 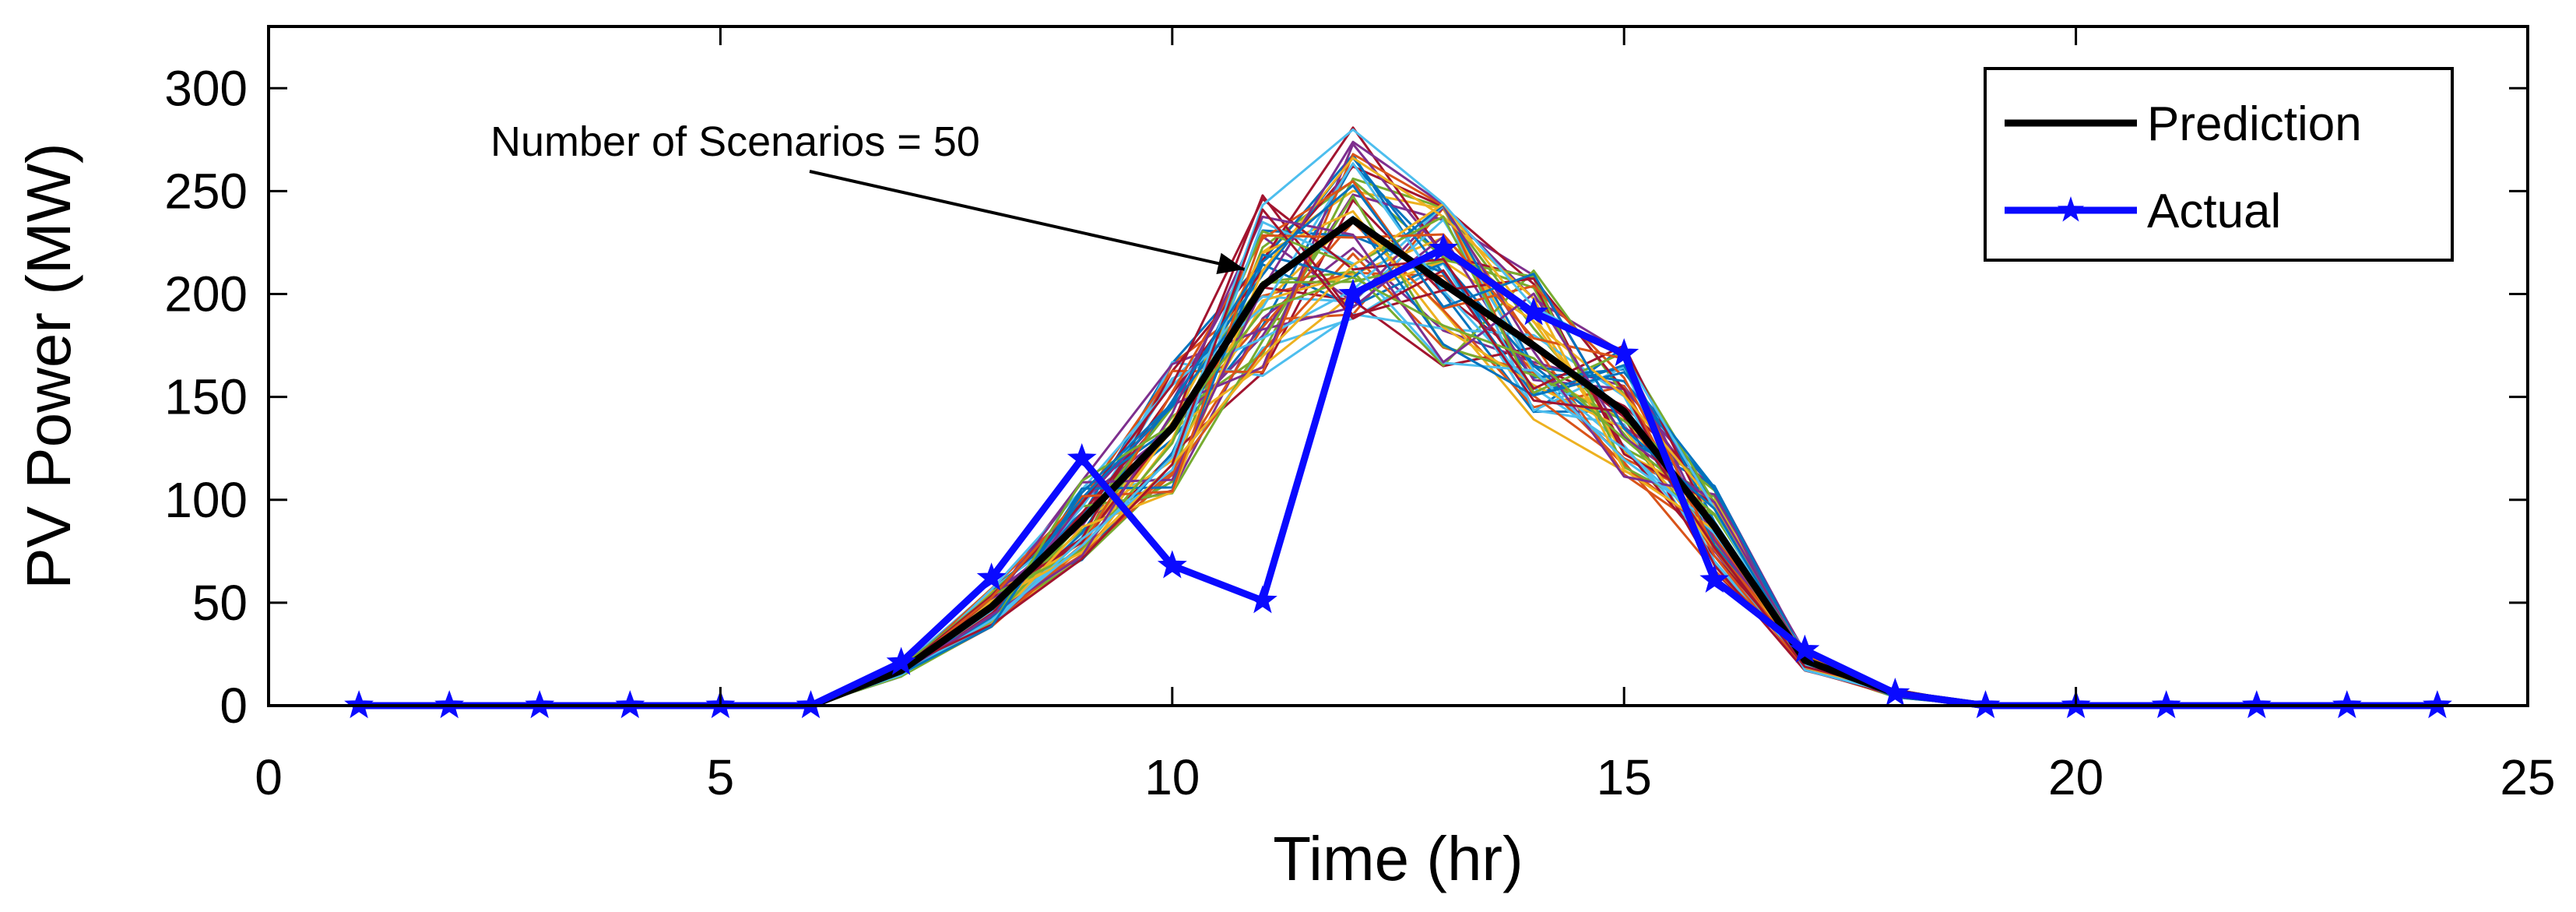 What do you see at coordinates (206, 294) in the screenshot?
I see `y-tick-label: 200` at bounding box center [206, 294].